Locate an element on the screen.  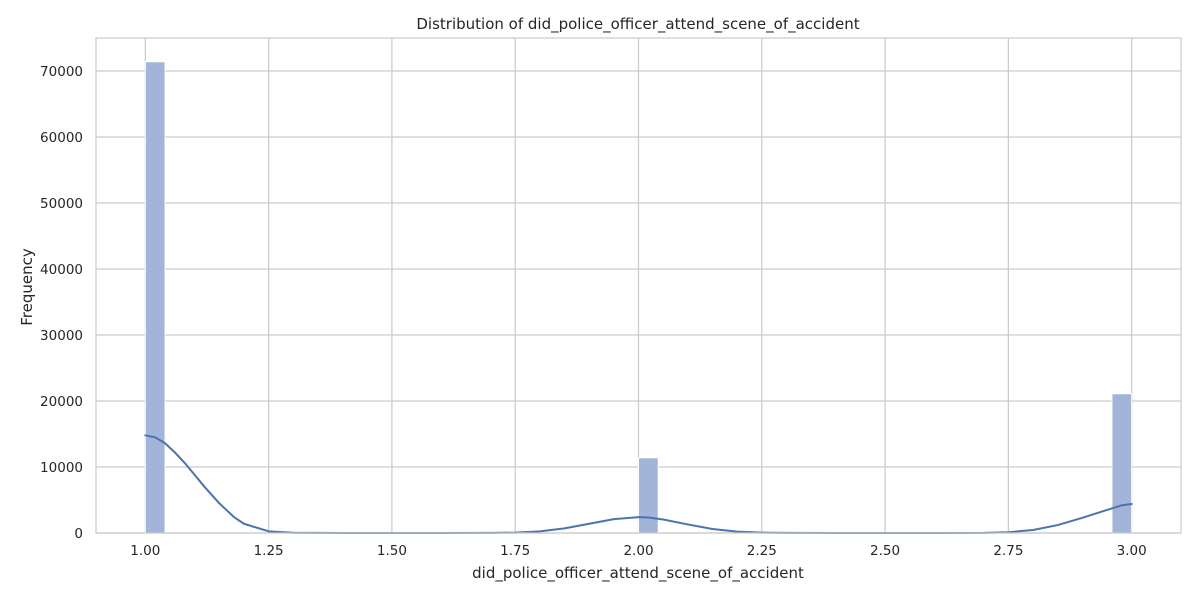
x-tick-label: 2.50 is located at coordinates (885, 551).